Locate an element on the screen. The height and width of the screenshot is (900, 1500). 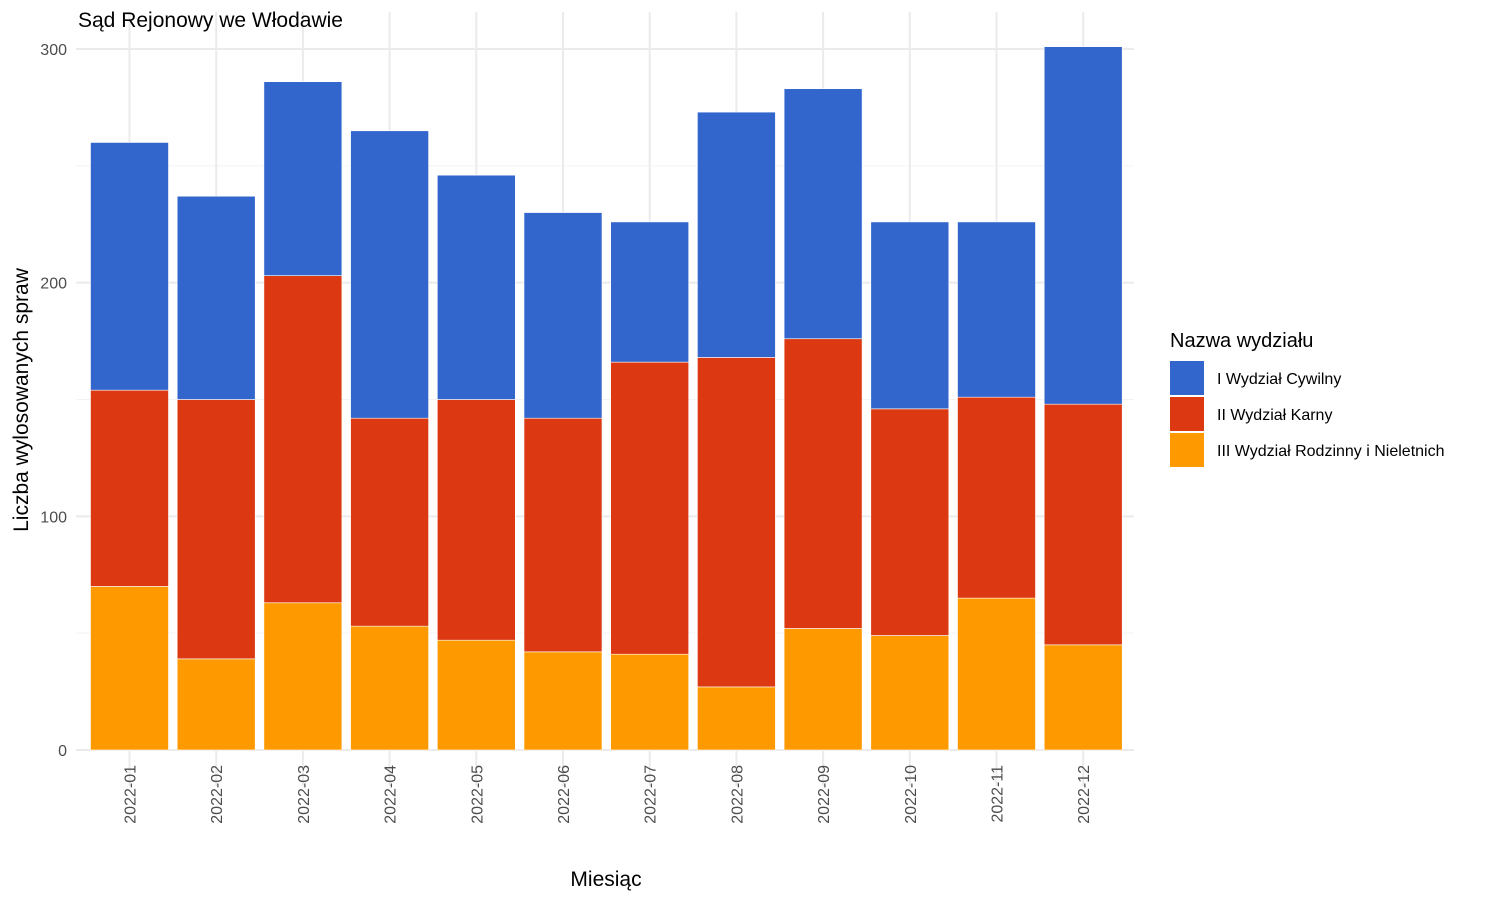
x-tick-label: 2022-09 is located at coordinates (824, 794).